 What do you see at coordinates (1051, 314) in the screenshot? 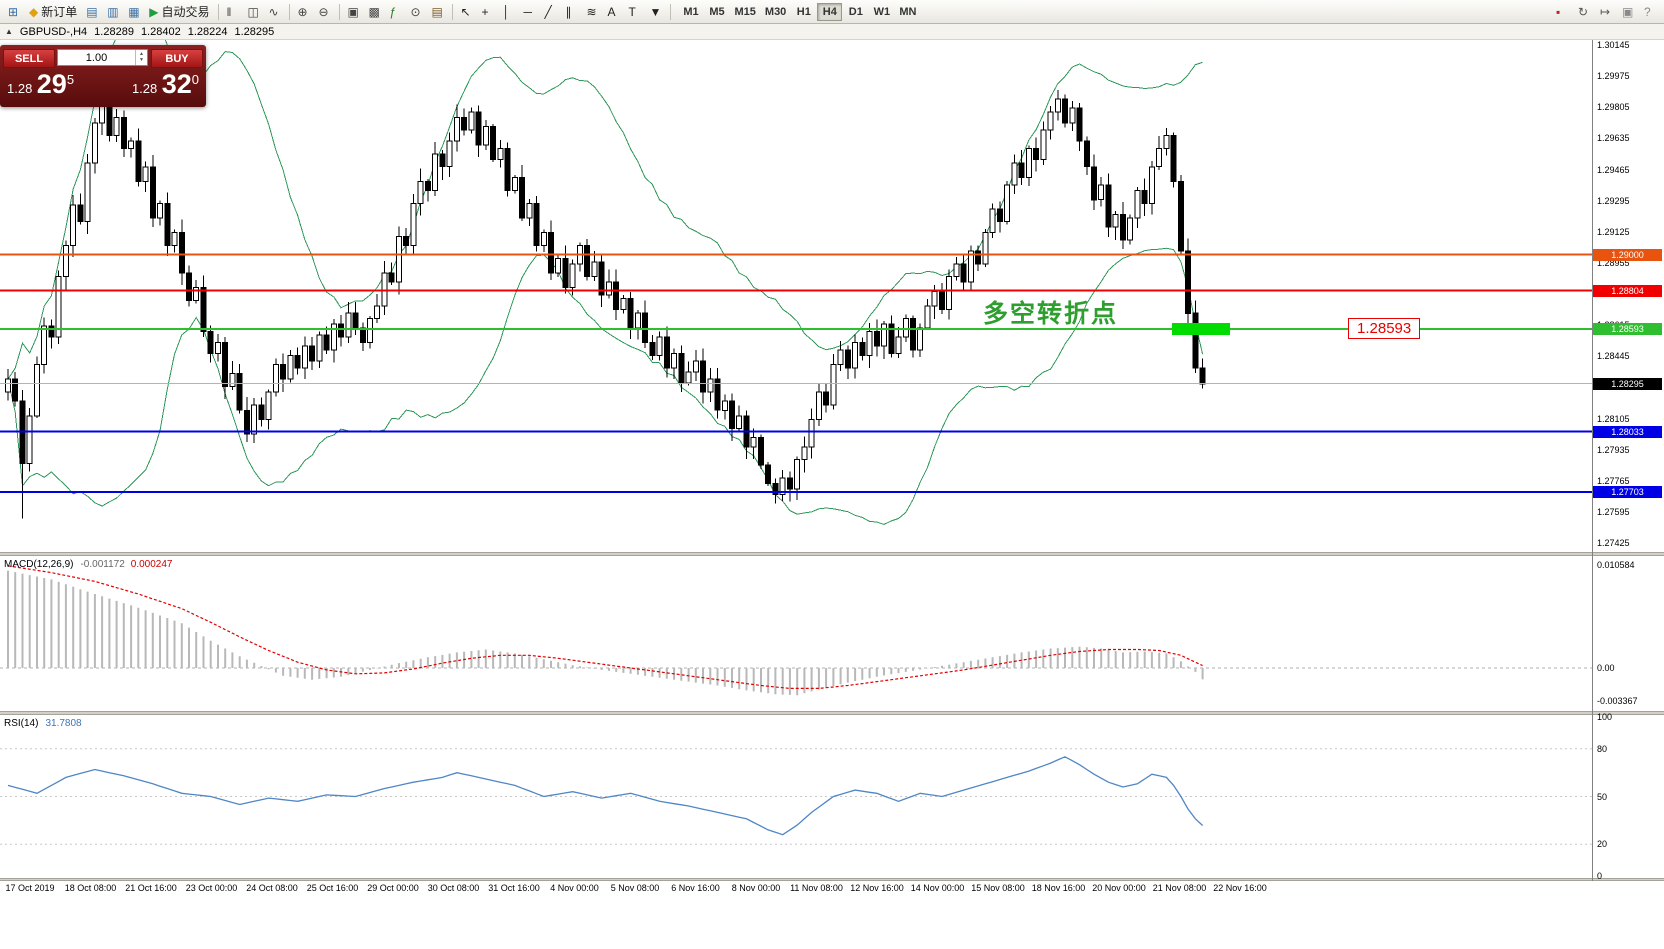
I see `annotation-text: 多空转折点` at bounding box center [1051, 314].